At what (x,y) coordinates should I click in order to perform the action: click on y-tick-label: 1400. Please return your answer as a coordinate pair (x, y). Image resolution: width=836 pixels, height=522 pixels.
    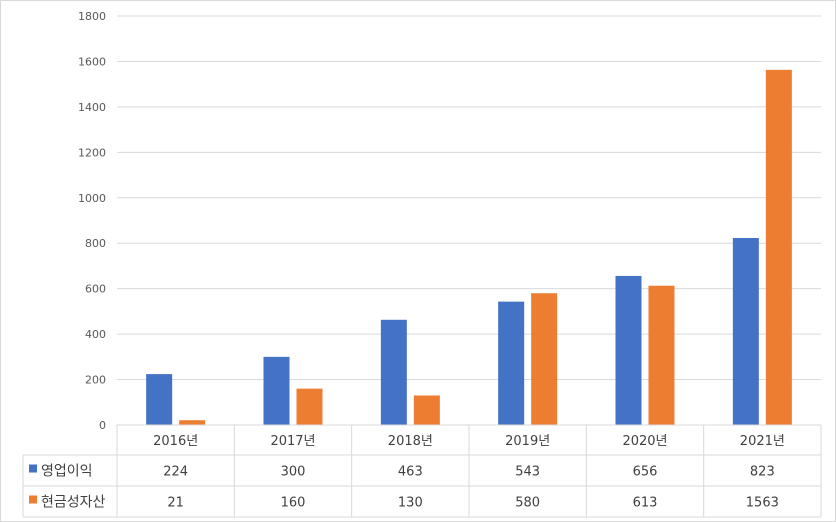
    Looking at the image, I should click on (92, 107).